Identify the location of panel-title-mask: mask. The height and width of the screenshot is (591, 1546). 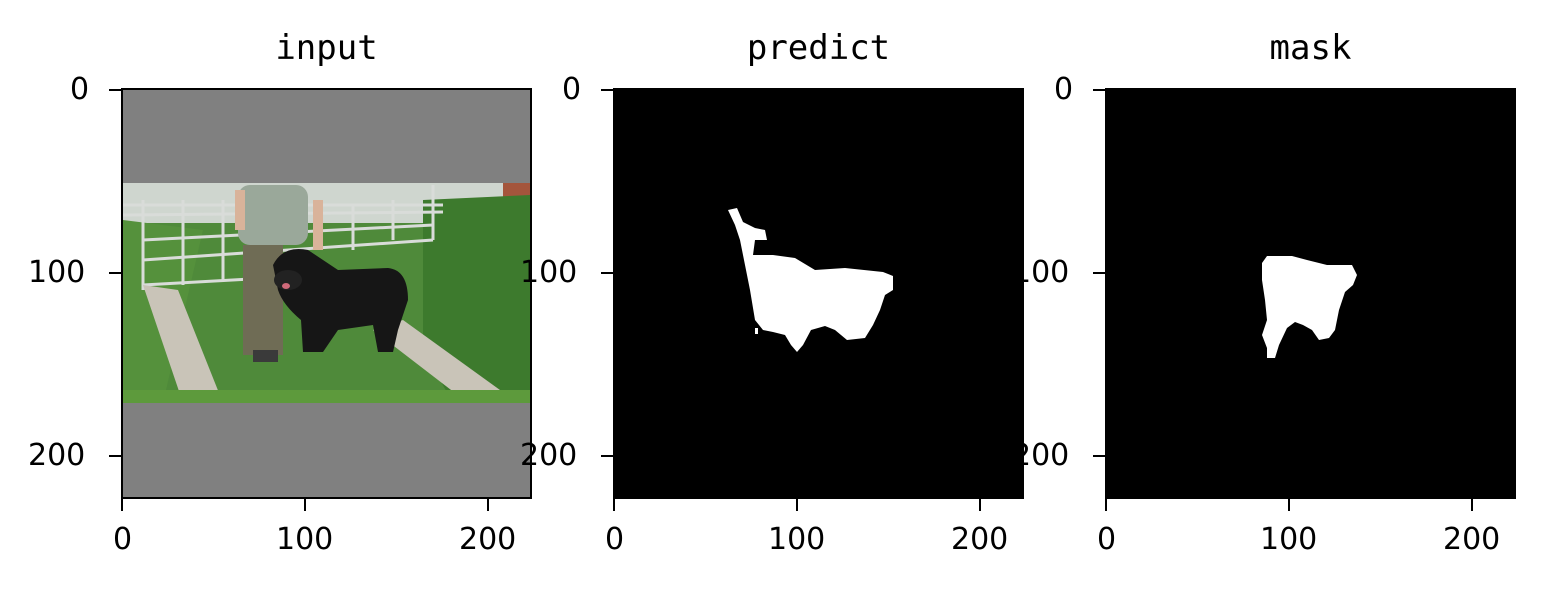
(1310, 48).